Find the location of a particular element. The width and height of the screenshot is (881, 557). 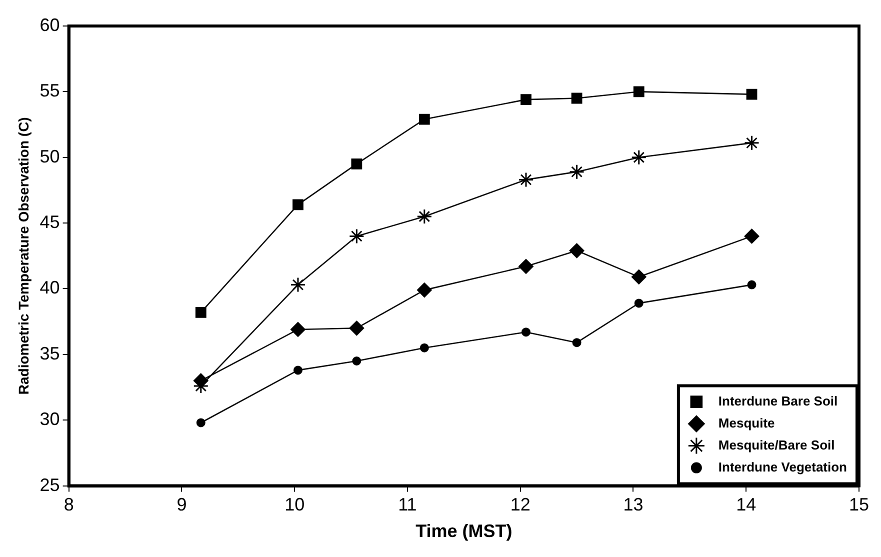

y-tick-label: 60 is located at coordinates (50, 24).